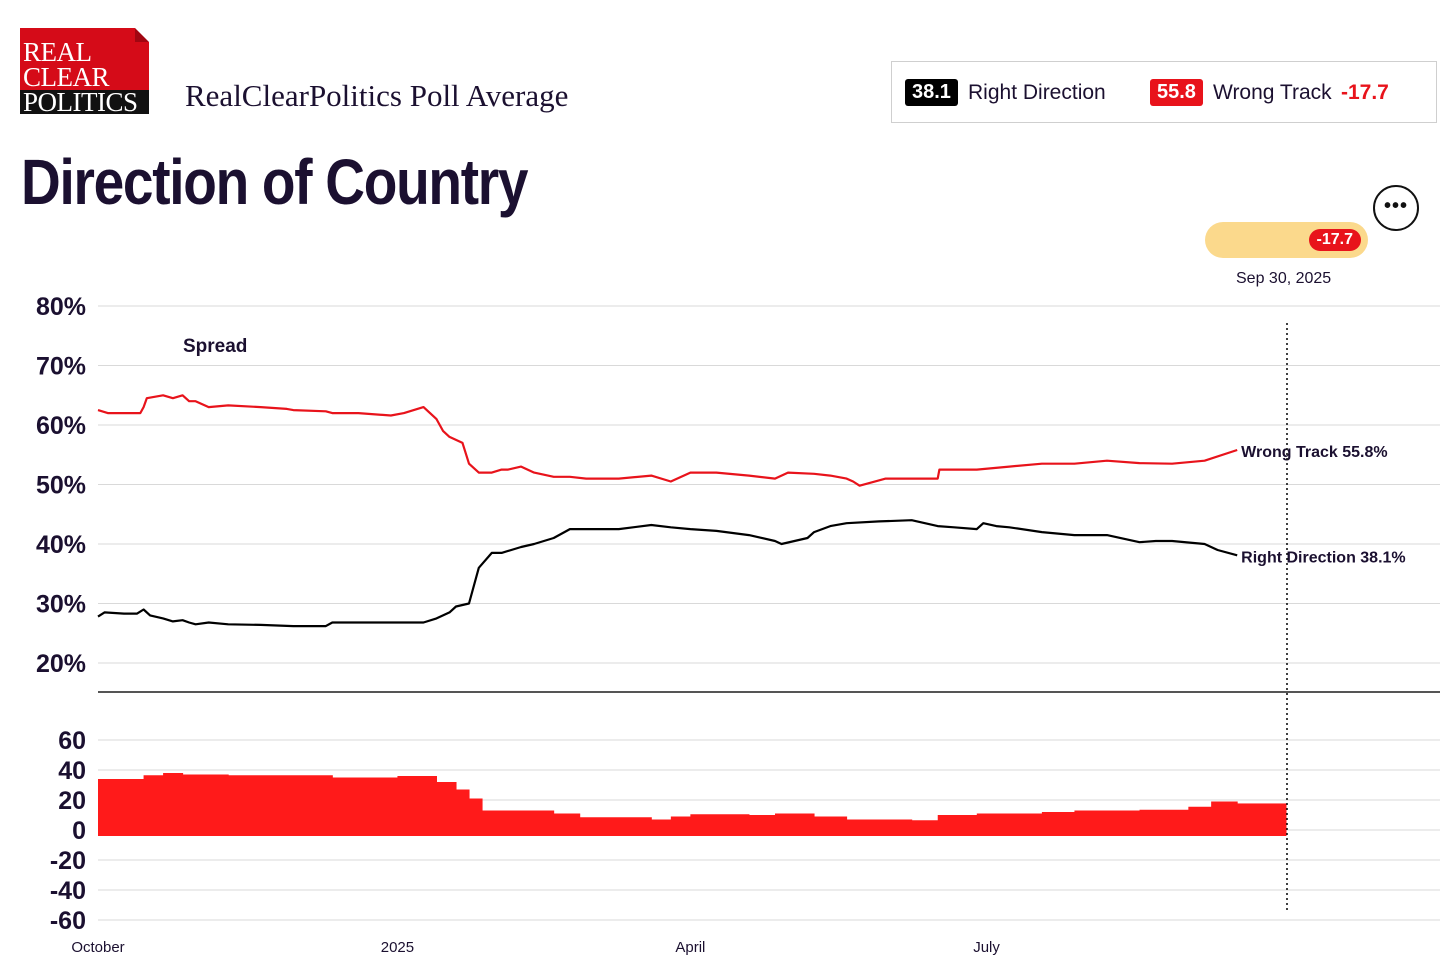 This screenshot has width=1456, height=975. I want to click on logo-page-fold, so click(142, 35).